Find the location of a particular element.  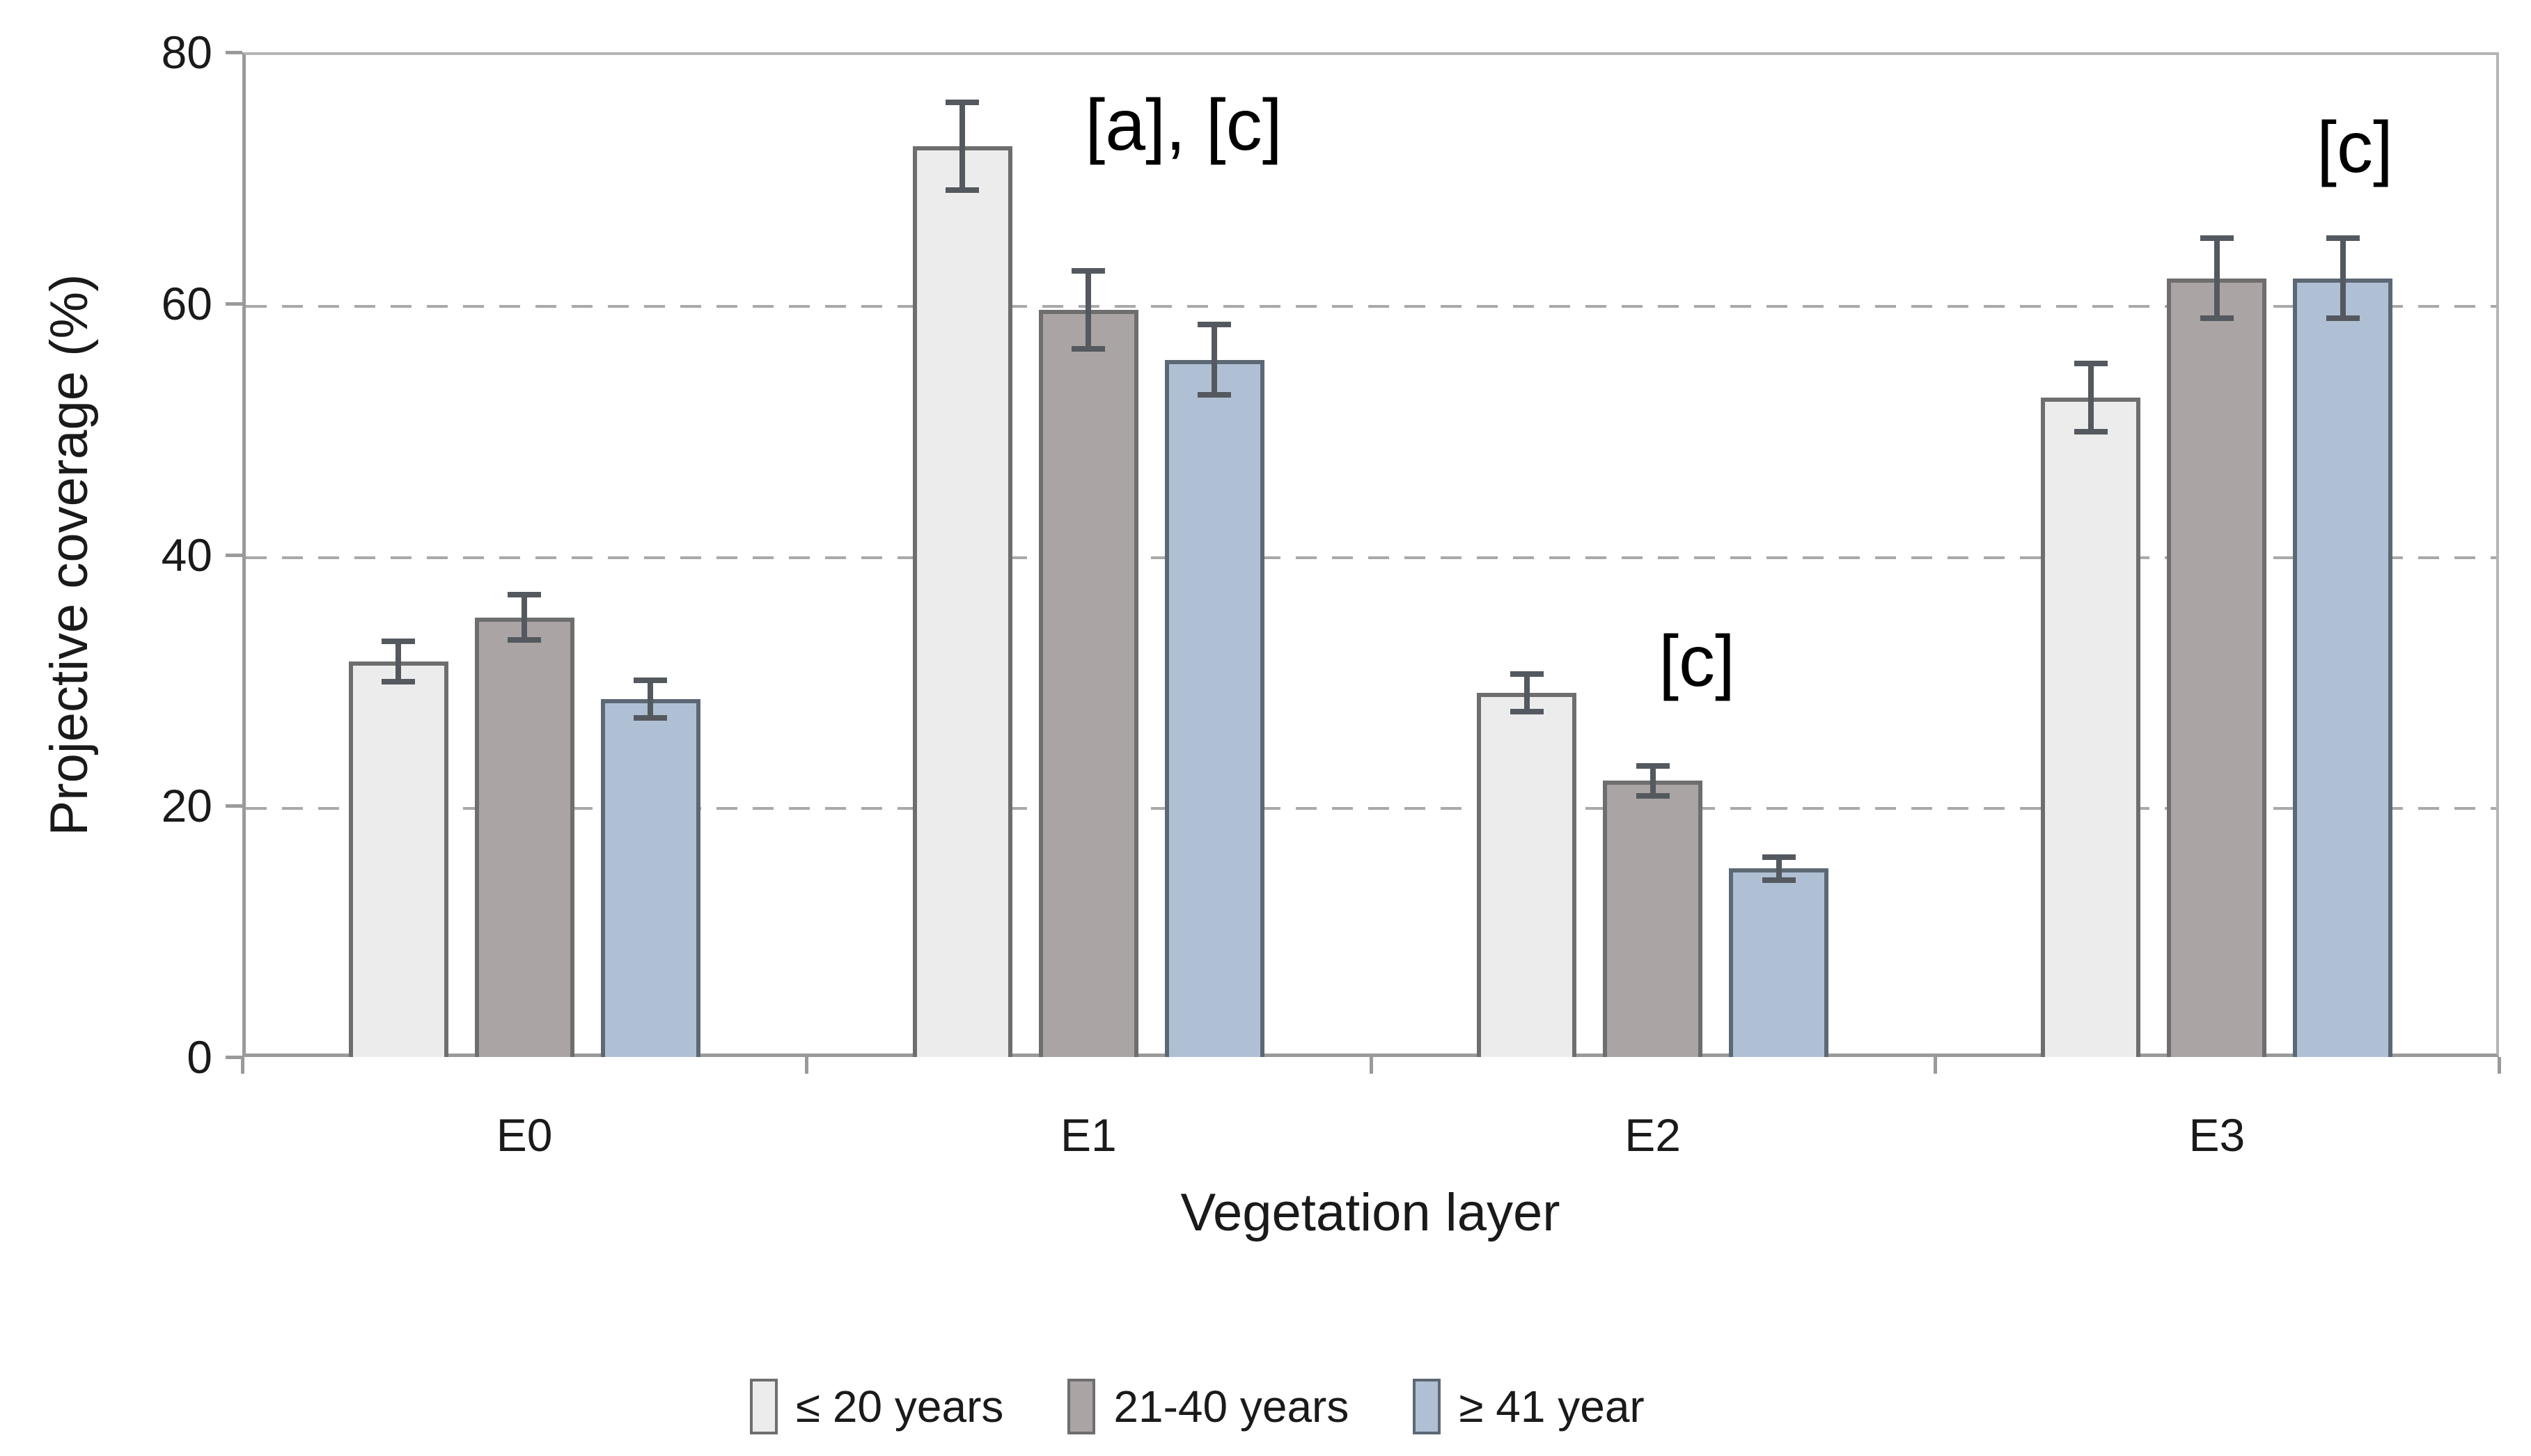

legend-item-3: ≥ 41 year is located at coordinates (1529, 1406).